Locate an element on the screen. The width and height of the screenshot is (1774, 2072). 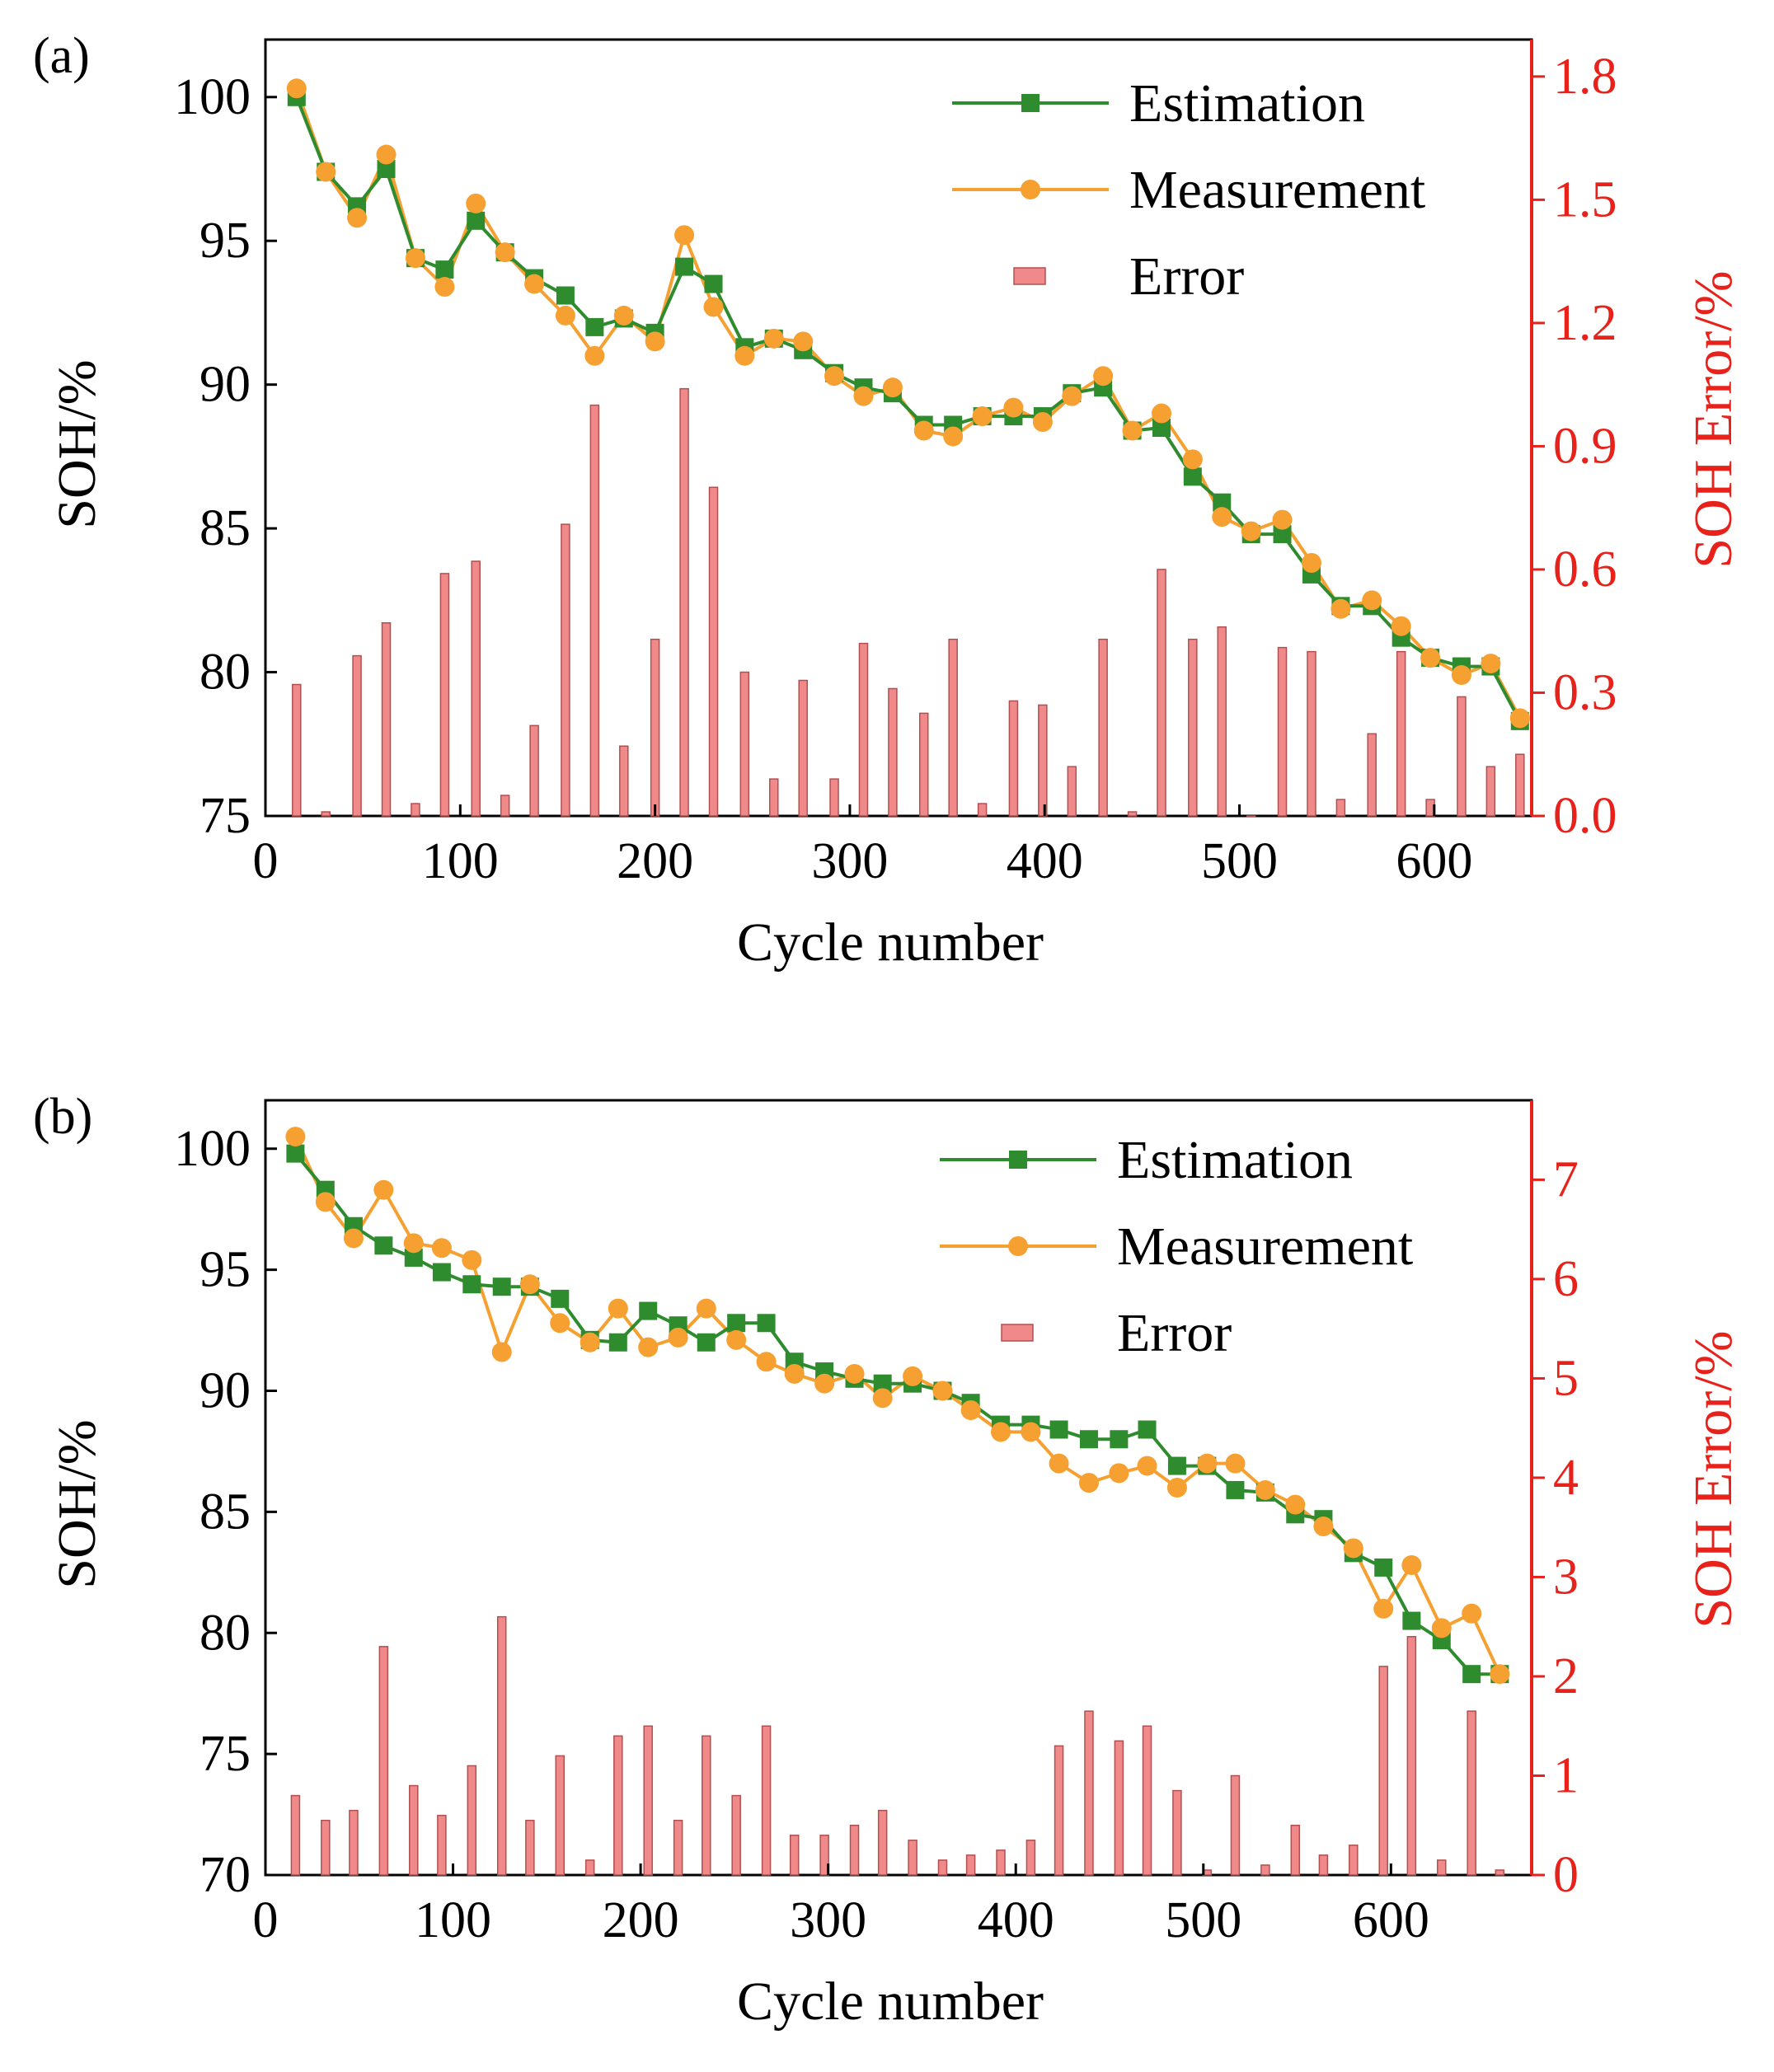
y-tick-label: 95 is located at coordinates (225, 1270).